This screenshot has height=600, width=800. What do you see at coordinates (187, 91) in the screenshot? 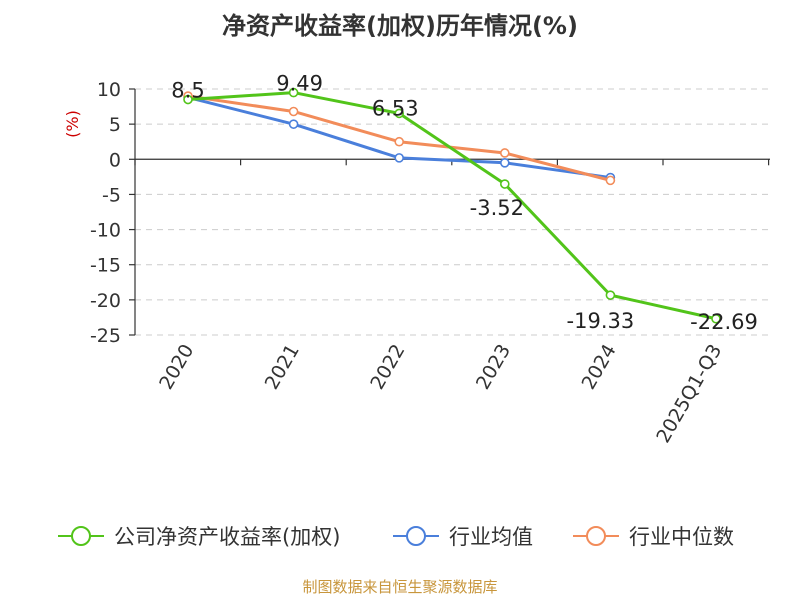
I see `data-label: 8.5` at bounding box center [187, 91].